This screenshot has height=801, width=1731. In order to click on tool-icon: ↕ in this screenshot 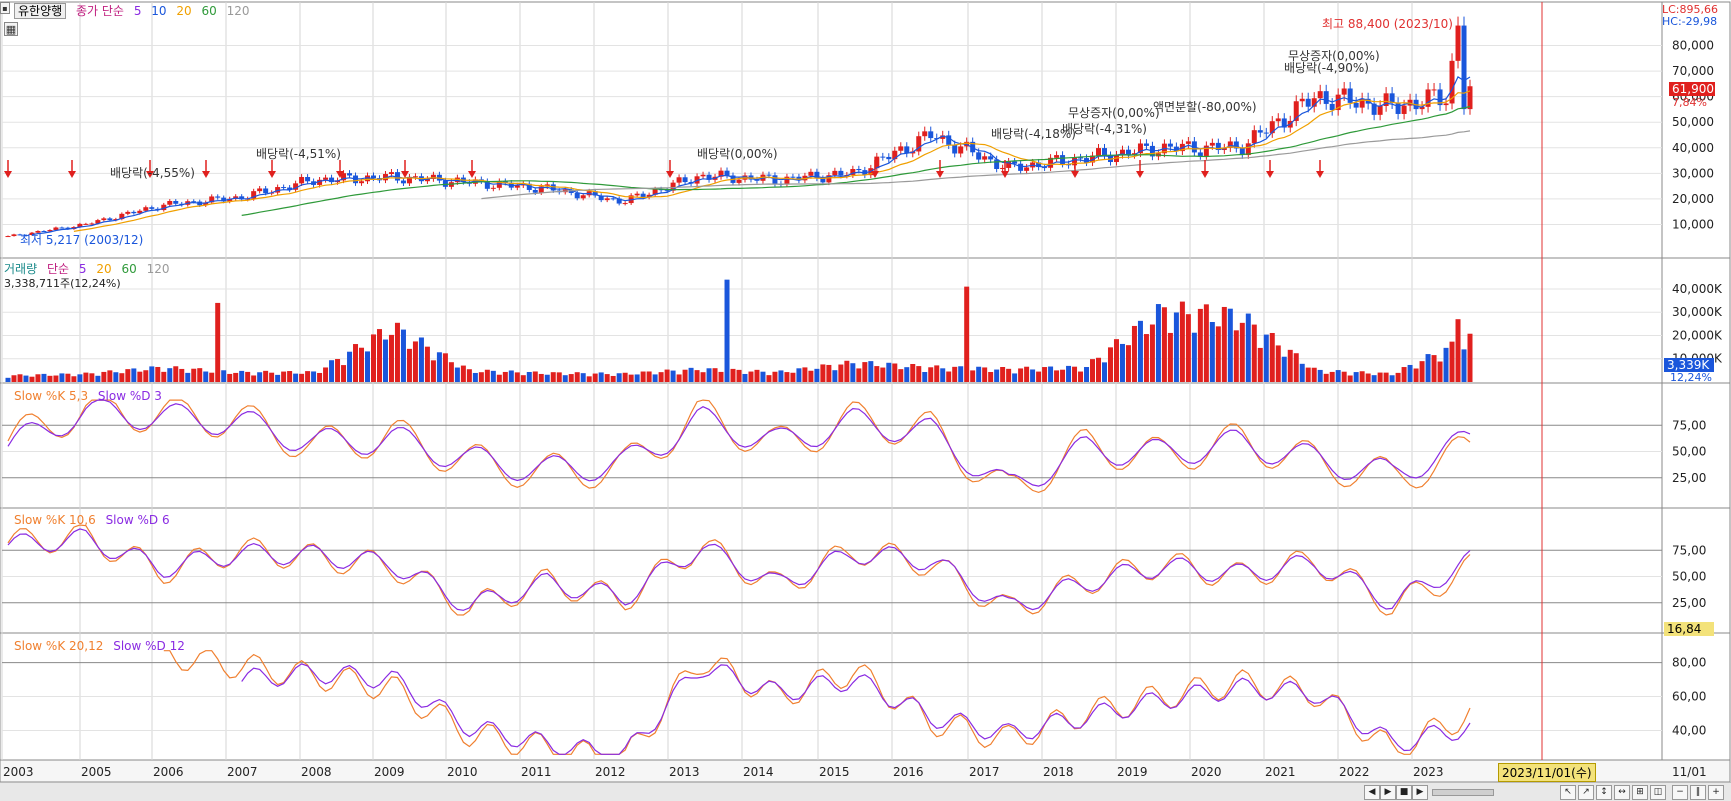, I will do `click(1604, 792)`.